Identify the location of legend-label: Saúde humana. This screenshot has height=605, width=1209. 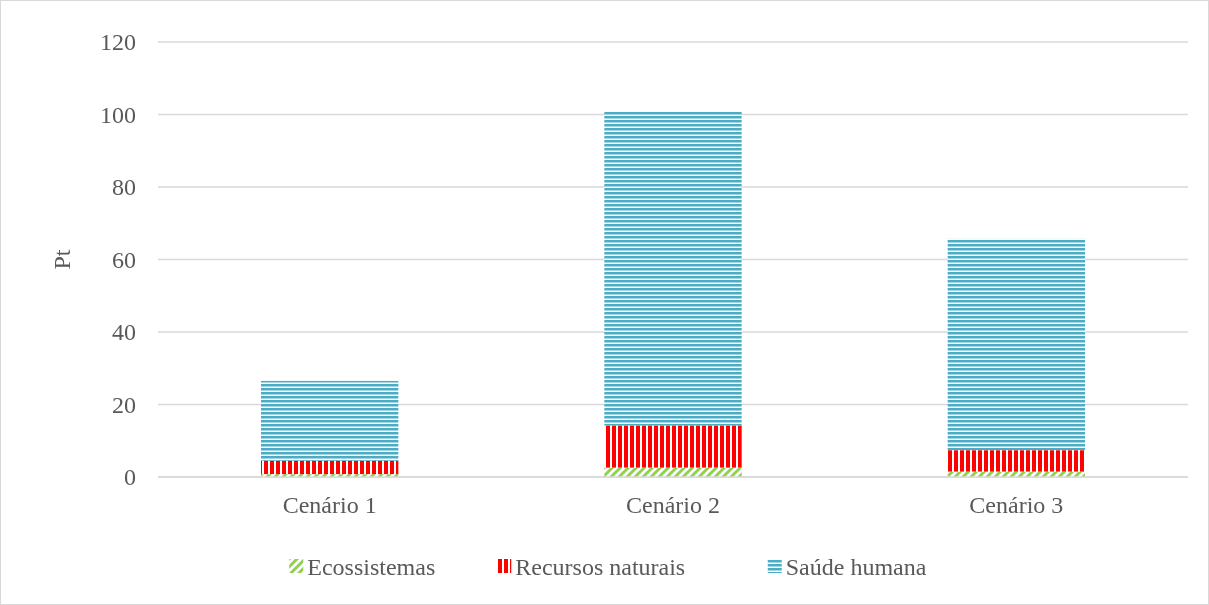
(856, 567).